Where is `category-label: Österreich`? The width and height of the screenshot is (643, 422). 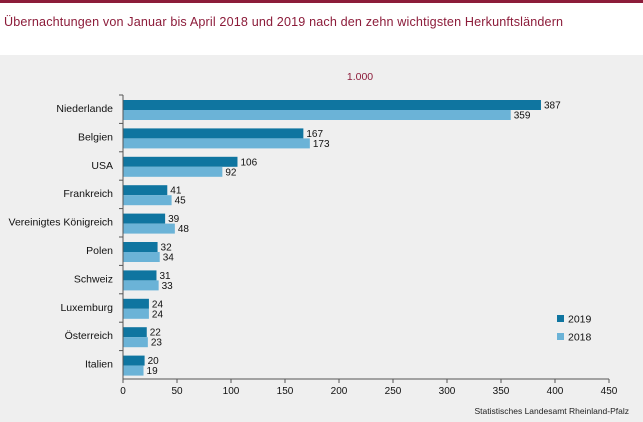 category-label: Österreich is located at coordinates (89, 336).